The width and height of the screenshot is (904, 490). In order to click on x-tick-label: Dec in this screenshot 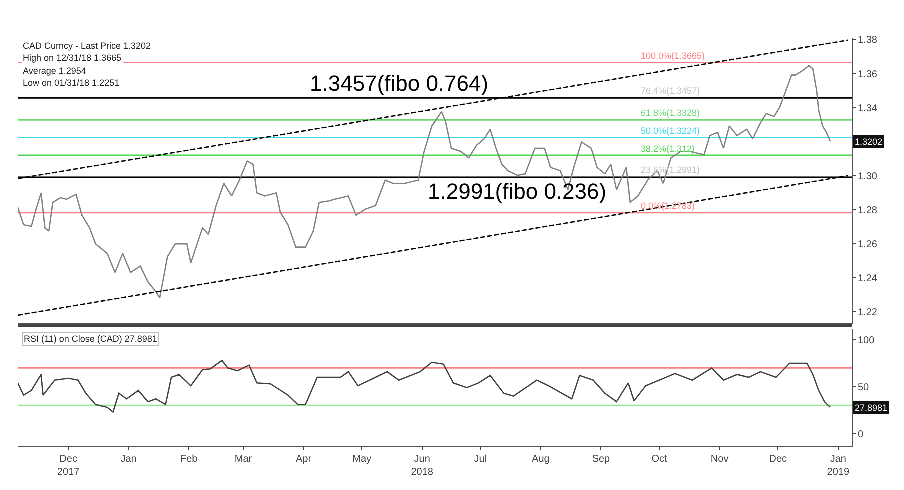, I will do `click(778, 459)`.